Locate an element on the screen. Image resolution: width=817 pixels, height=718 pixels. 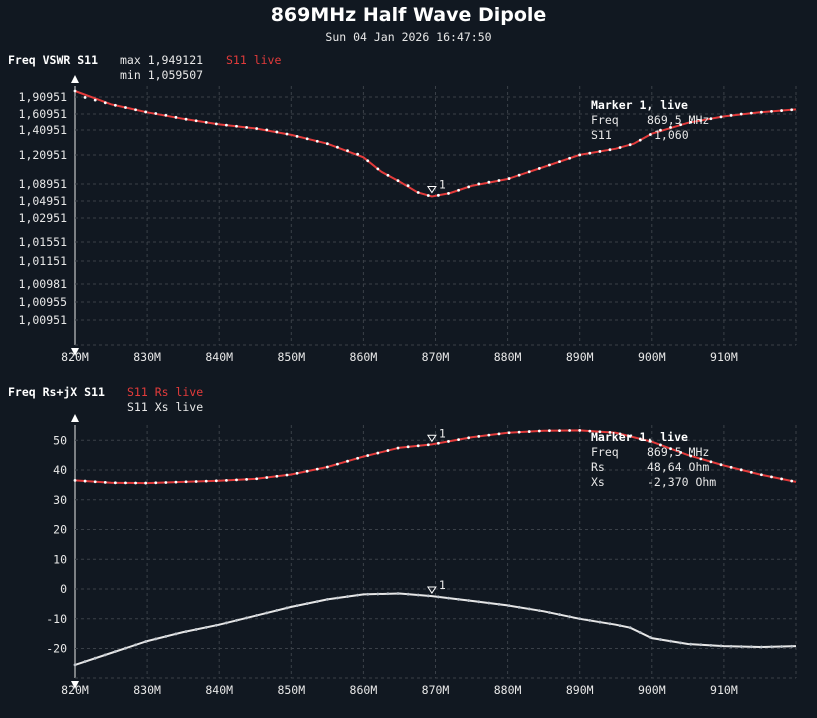
rx-x-tick-label: 900M is located at coordinates (652, 690).